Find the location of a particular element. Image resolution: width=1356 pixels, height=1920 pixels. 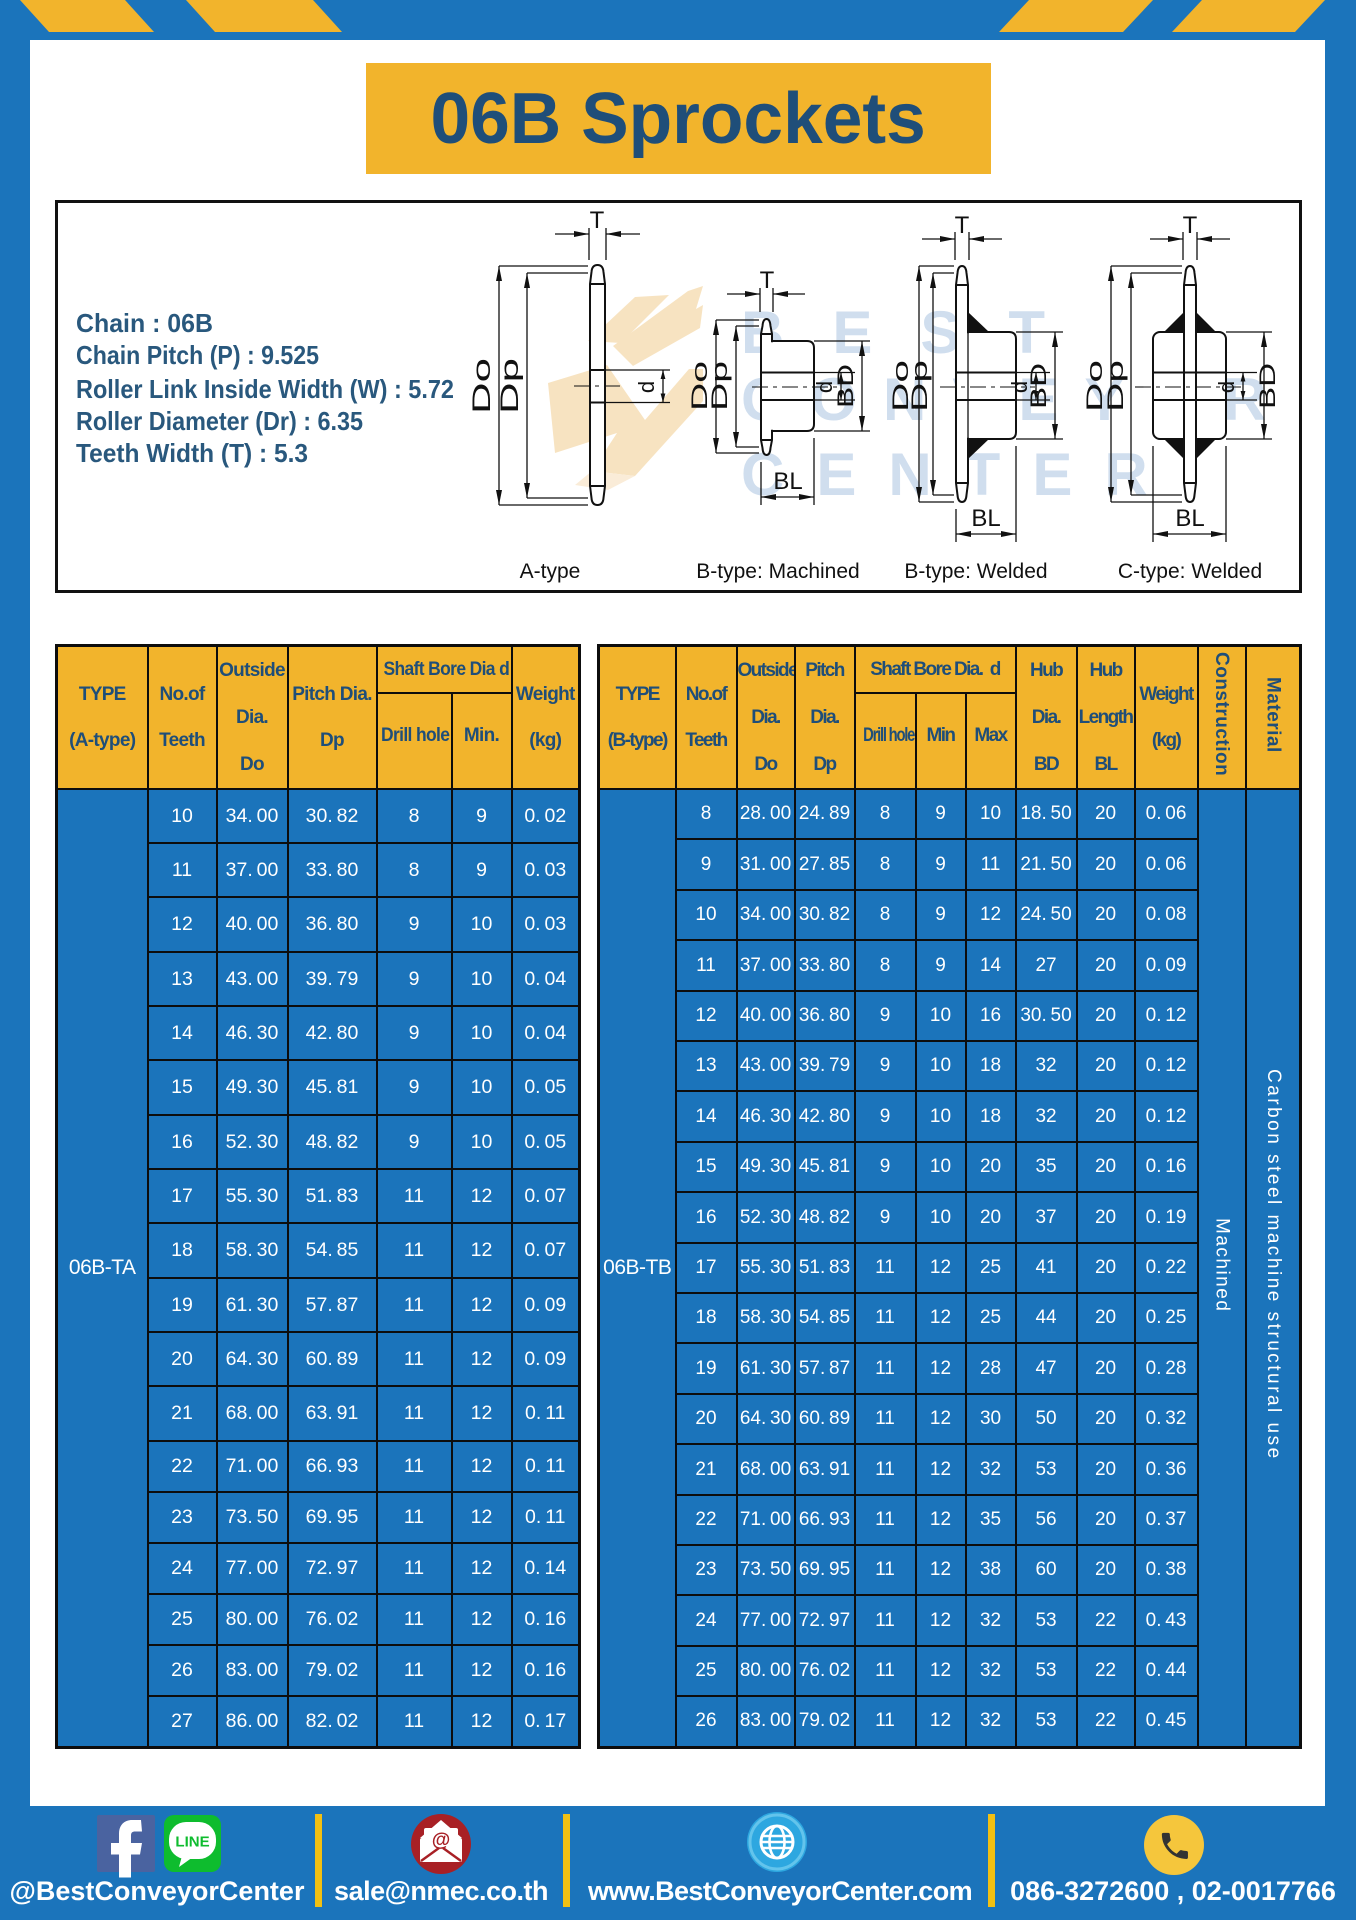

svg-text: B-type: Machined is located at coordinates (777, 571).